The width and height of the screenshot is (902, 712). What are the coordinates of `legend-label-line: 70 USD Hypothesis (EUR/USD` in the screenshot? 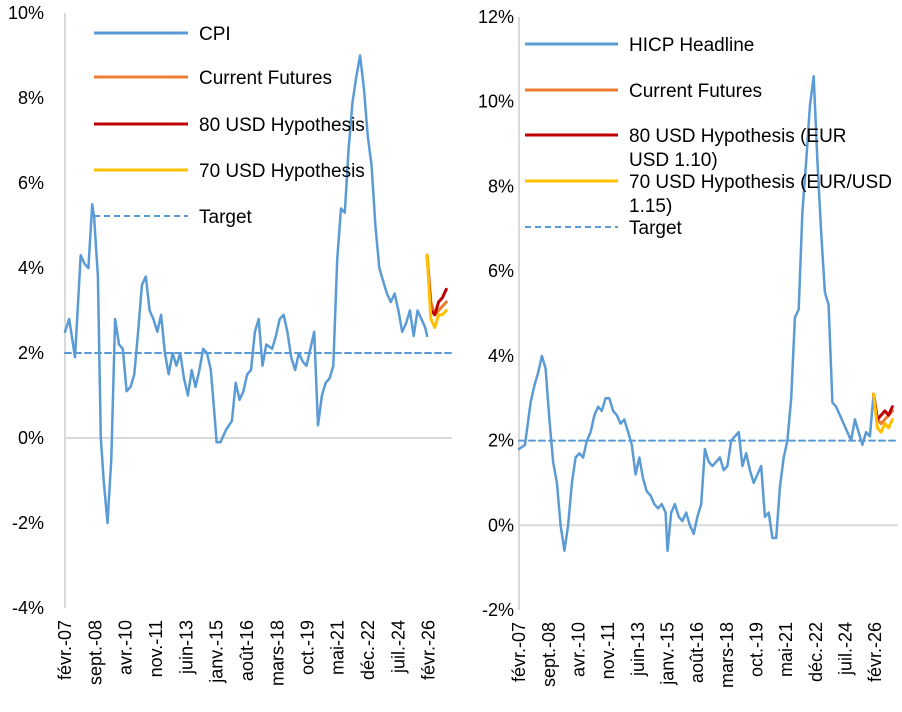 It's located at (760, 182).